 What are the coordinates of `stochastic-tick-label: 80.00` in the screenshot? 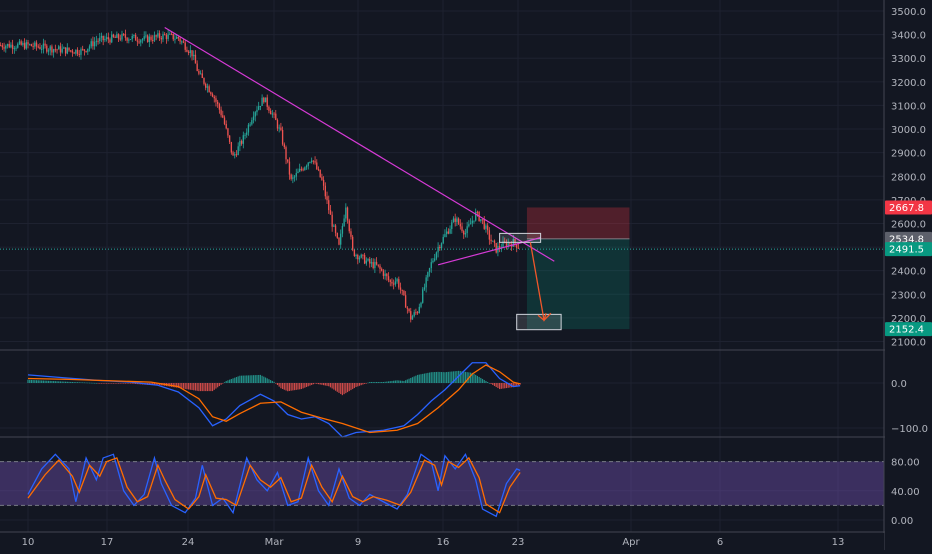 It's located at (905, 463).